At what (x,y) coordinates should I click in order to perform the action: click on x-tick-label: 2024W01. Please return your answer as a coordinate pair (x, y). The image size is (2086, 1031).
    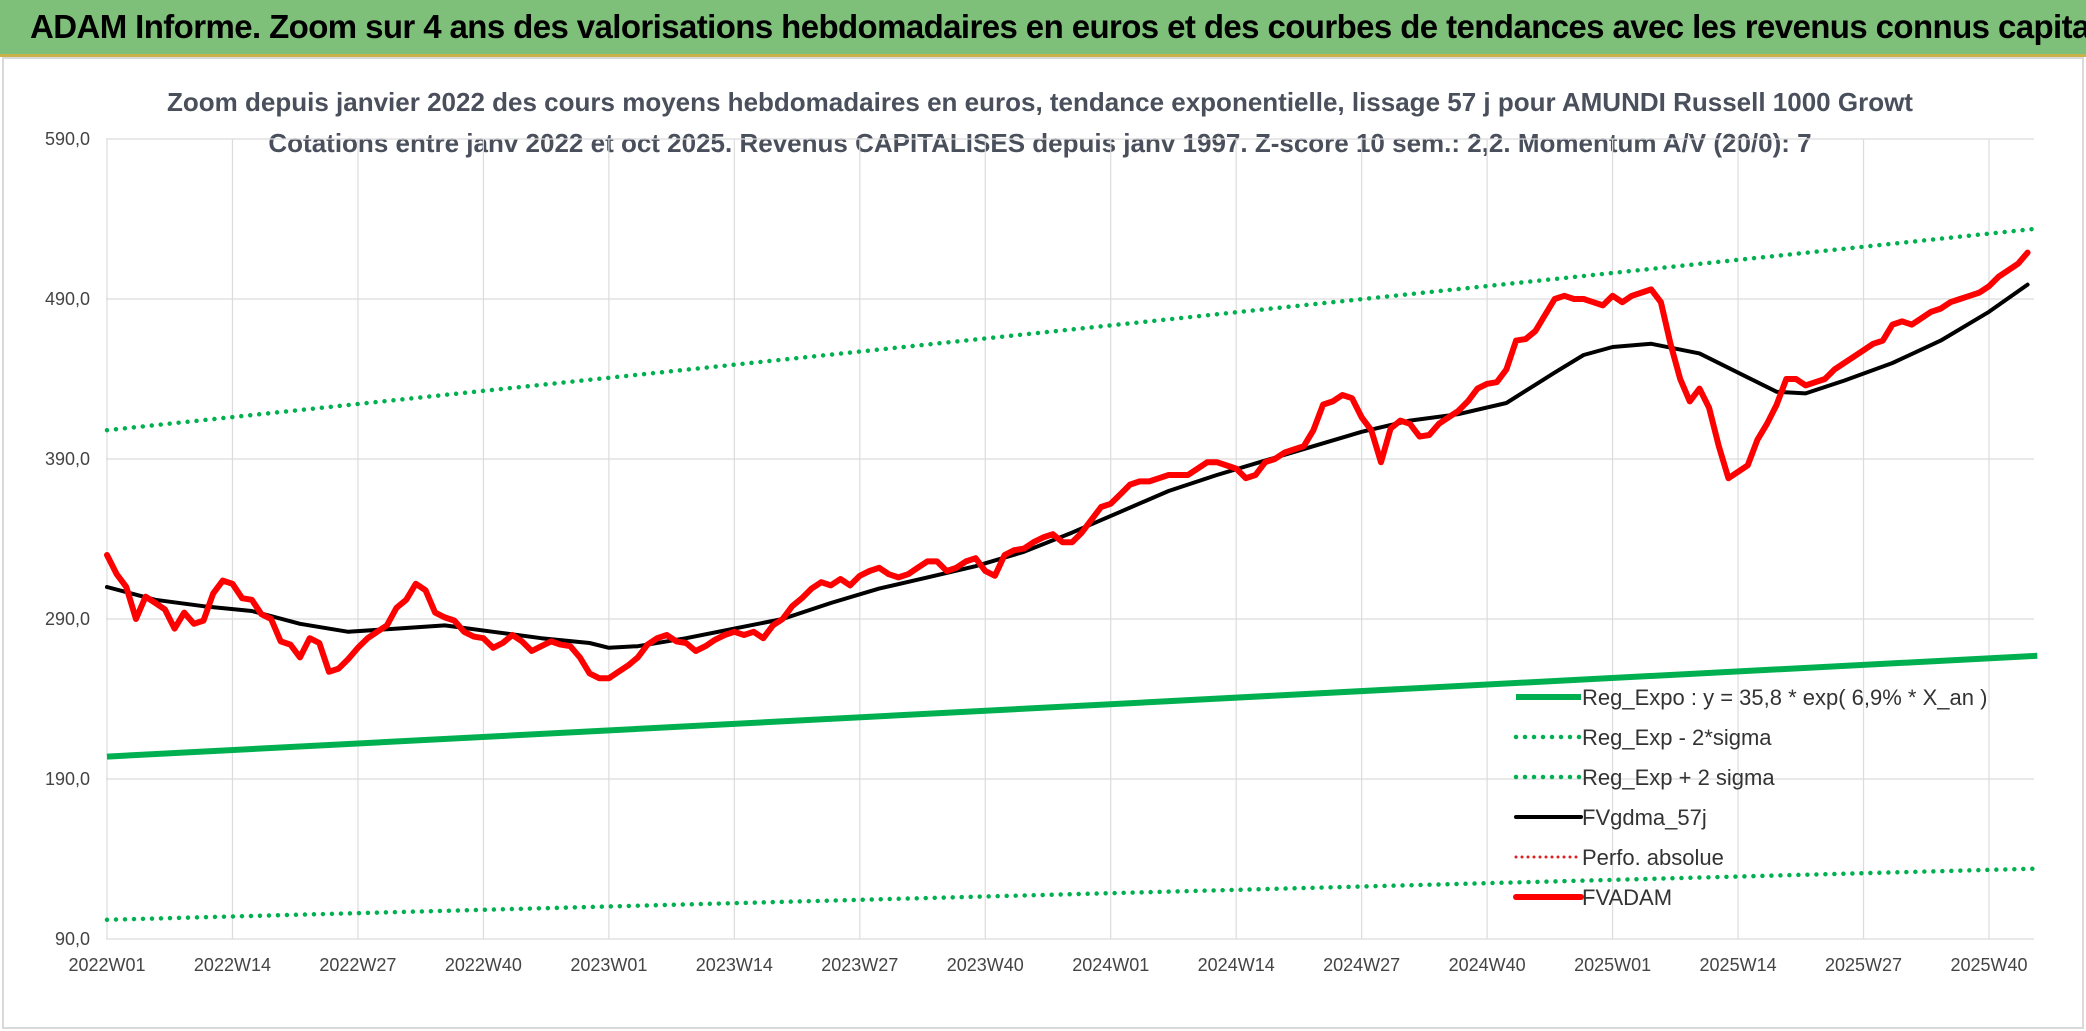
    Looking at the image, I should click on (1110, 965).